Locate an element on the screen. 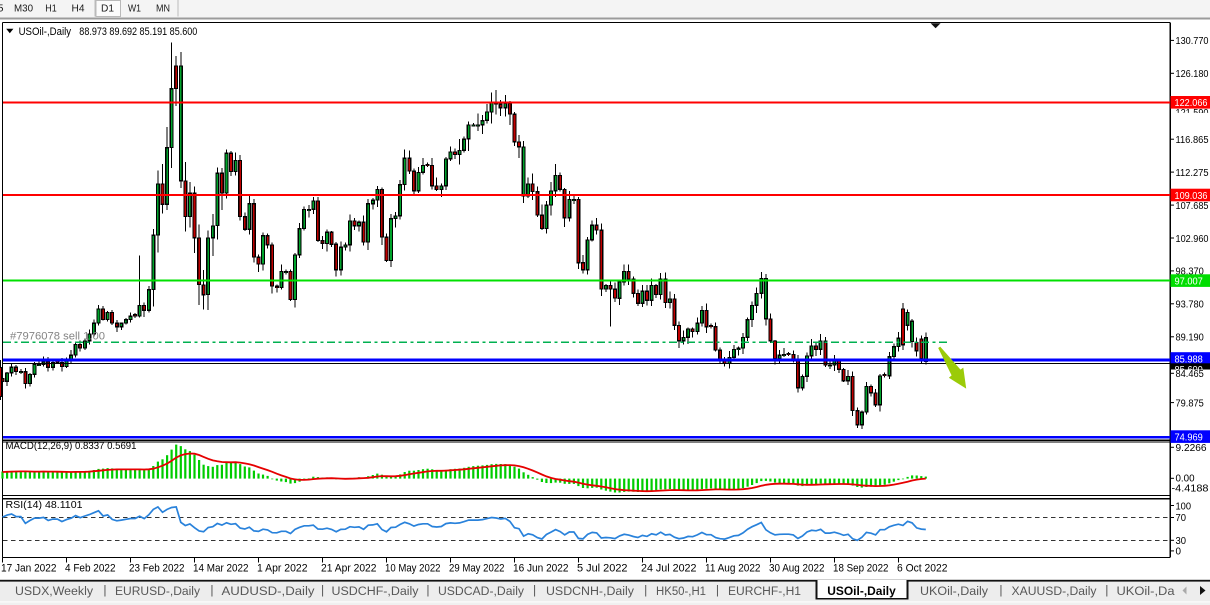  svg-text: 16 Jun 2022 is located at coordinates (541, 569).